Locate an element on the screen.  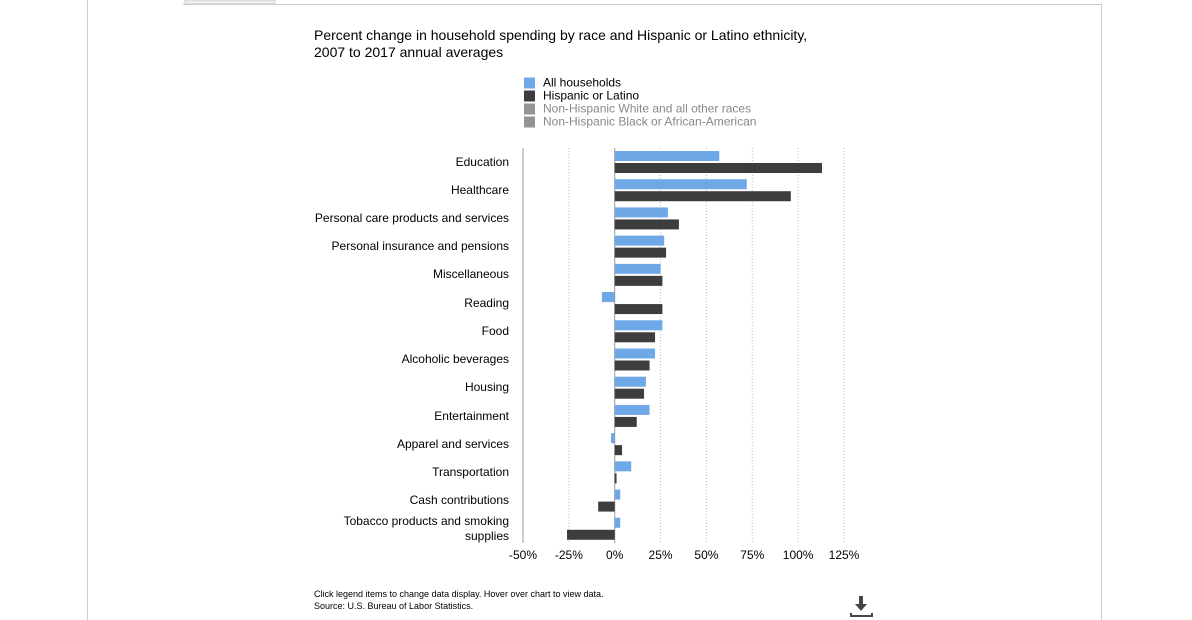
y-tick-label: Reading is located at coordinates (486, 302).